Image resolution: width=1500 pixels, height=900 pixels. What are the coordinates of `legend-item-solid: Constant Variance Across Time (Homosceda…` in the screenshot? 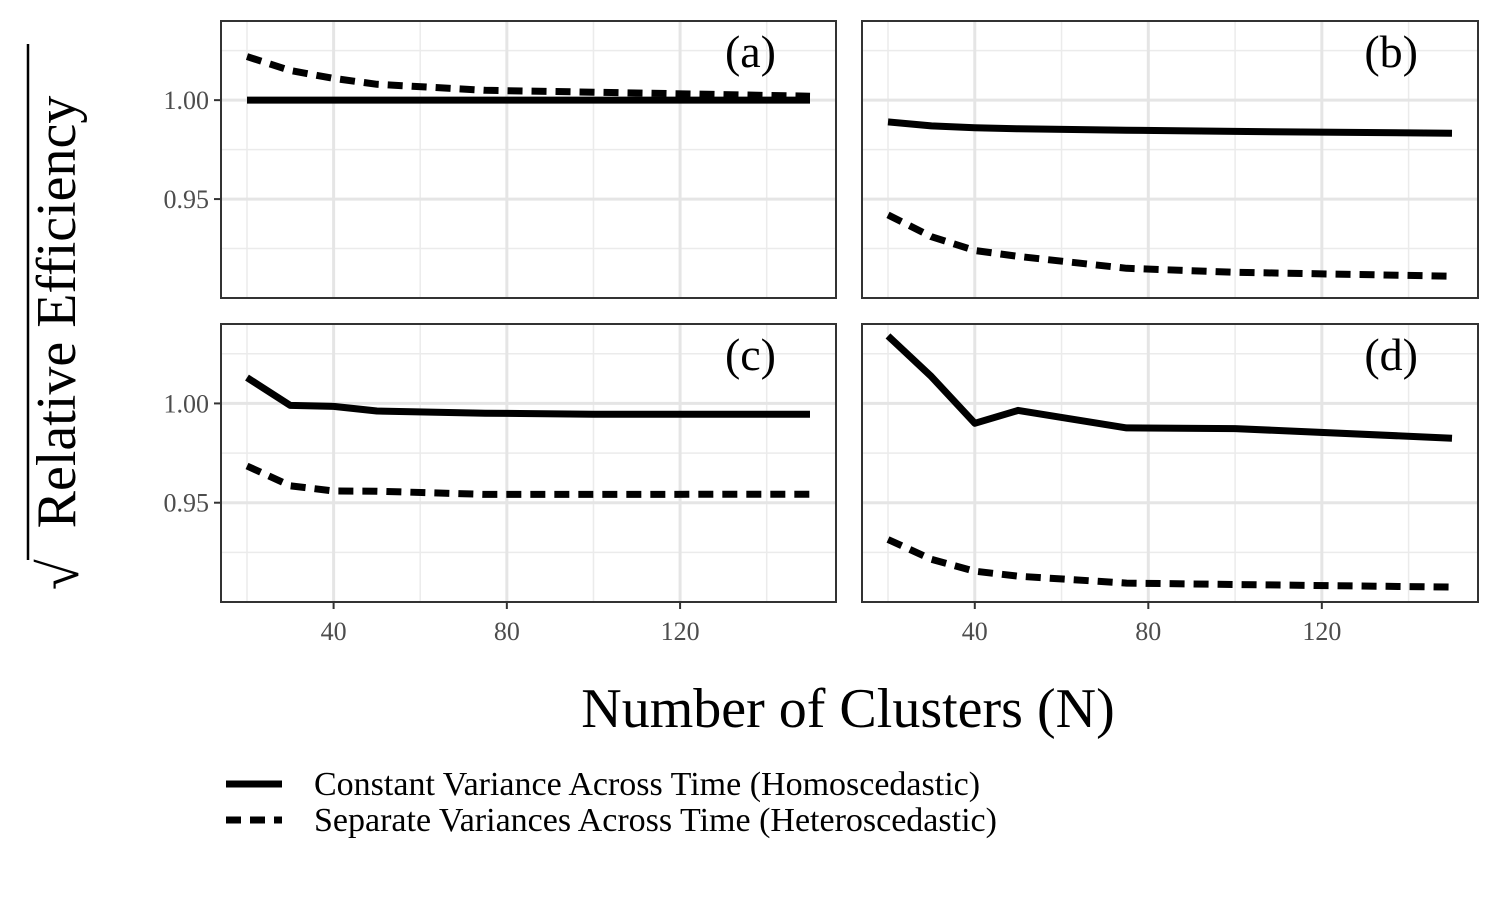 It's located at (603, 784).